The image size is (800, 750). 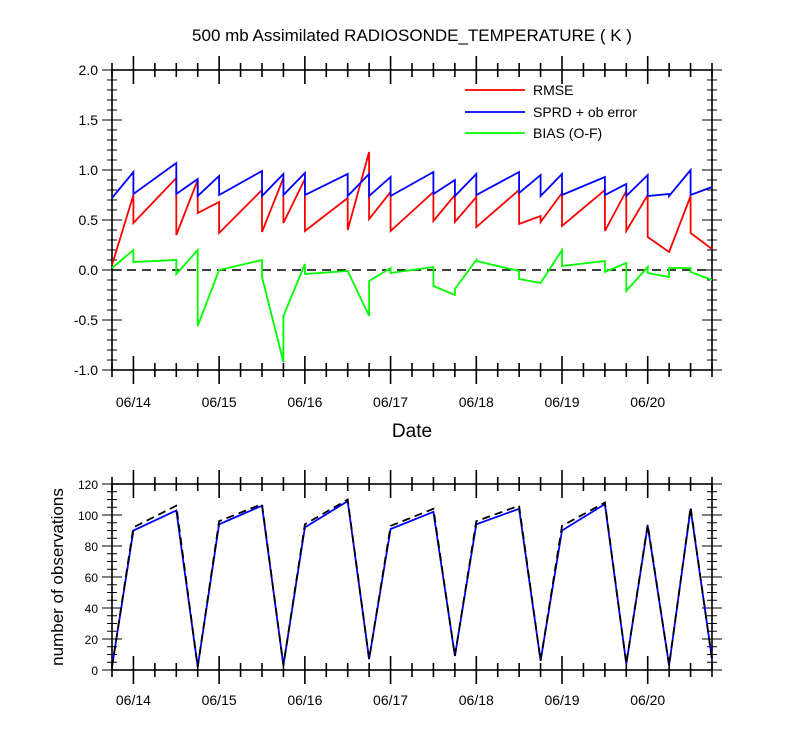 What do you see at coordinates (412, 180) in the screenshot?
I see `series-line-sprd-ob-error` at bounding box center [412, 180].